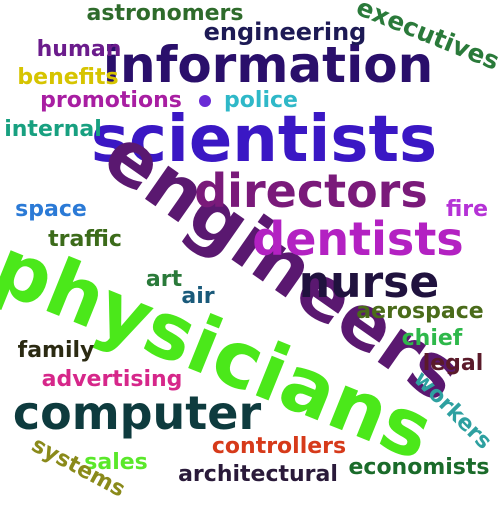 Image resolution: width=500 pixels, height=513 pixels. What do you see at coordinates (268, 65) in the screenshot?
I see `word-information: information` at bounding box center [268, 65].